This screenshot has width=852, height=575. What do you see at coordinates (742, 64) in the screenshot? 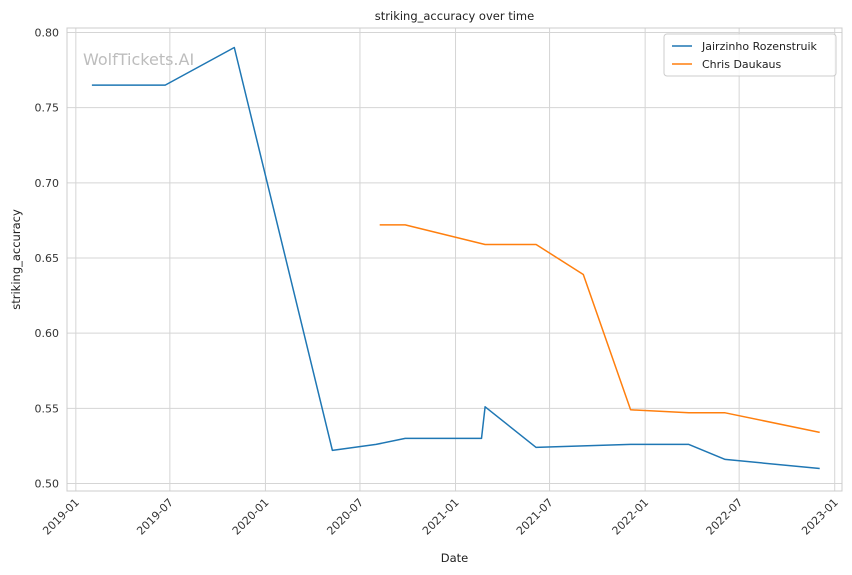
I see `legend-label: Chris Daukaus` at bounding box center [742, 64].